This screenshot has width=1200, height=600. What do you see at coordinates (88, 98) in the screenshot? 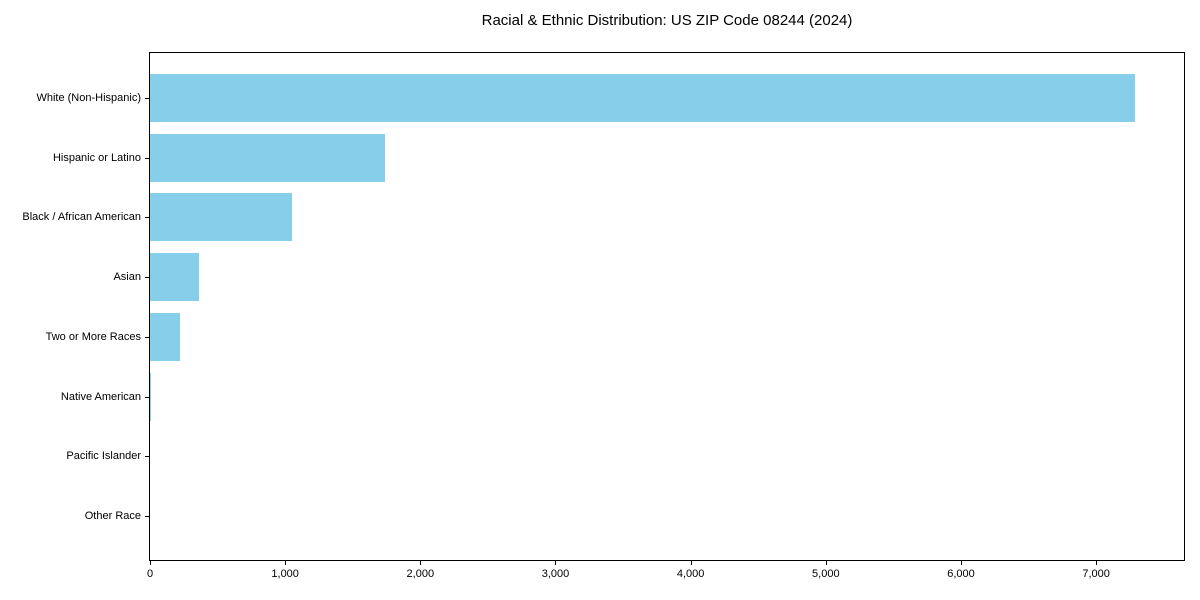
I see `y-axis-label: White (Non-Hispanic)` at bounding box center [88, 98].